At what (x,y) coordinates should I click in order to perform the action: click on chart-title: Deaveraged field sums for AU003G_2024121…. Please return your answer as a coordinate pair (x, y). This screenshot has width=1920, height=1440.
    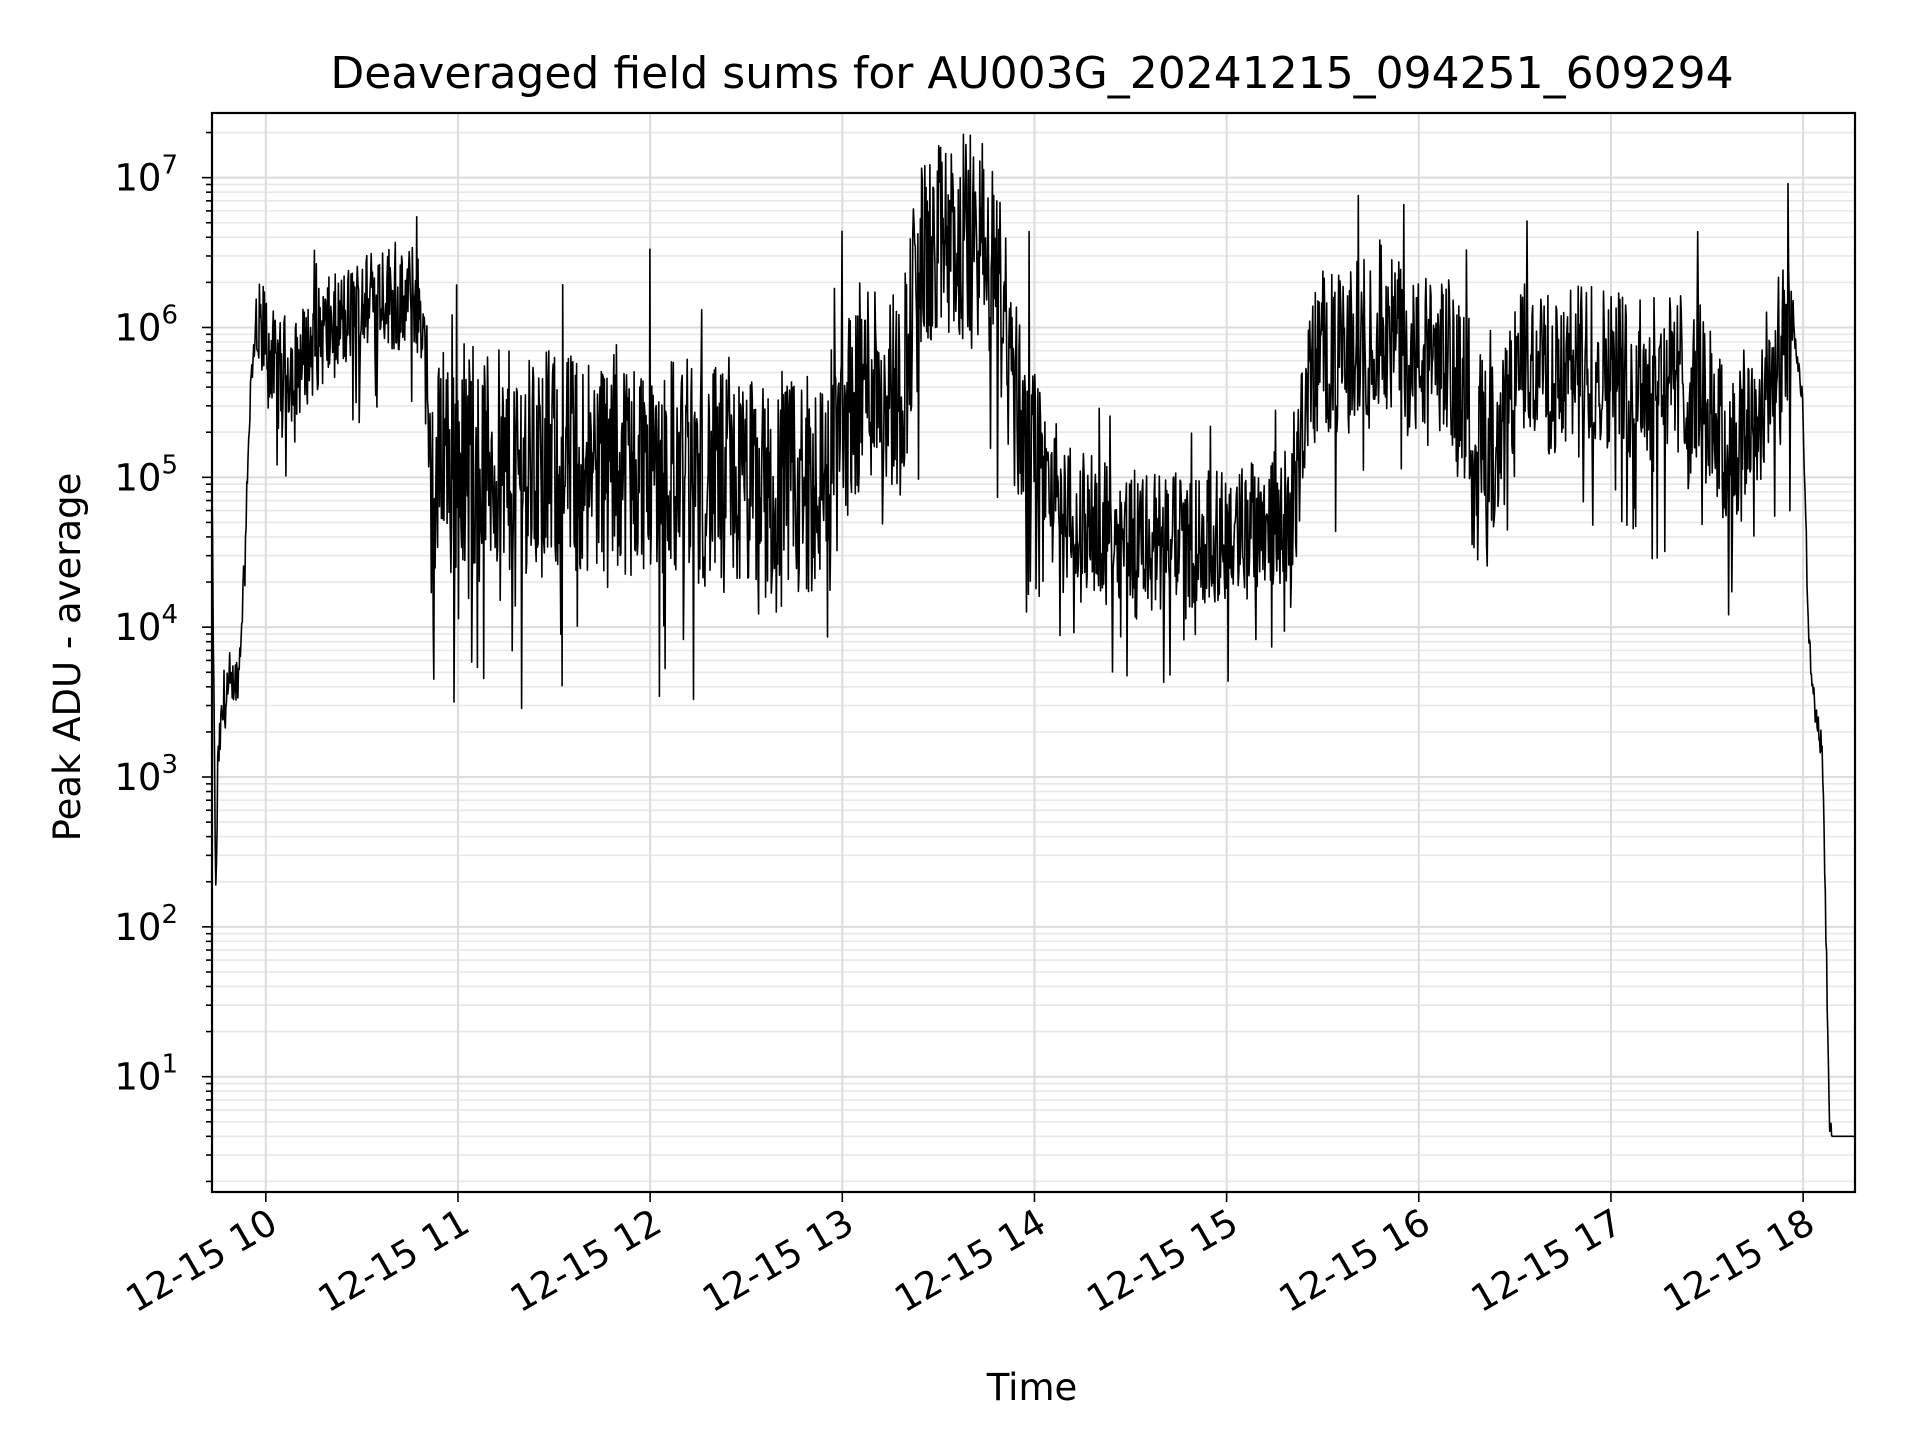
    Looking at the image, I should click on (1031, 73).